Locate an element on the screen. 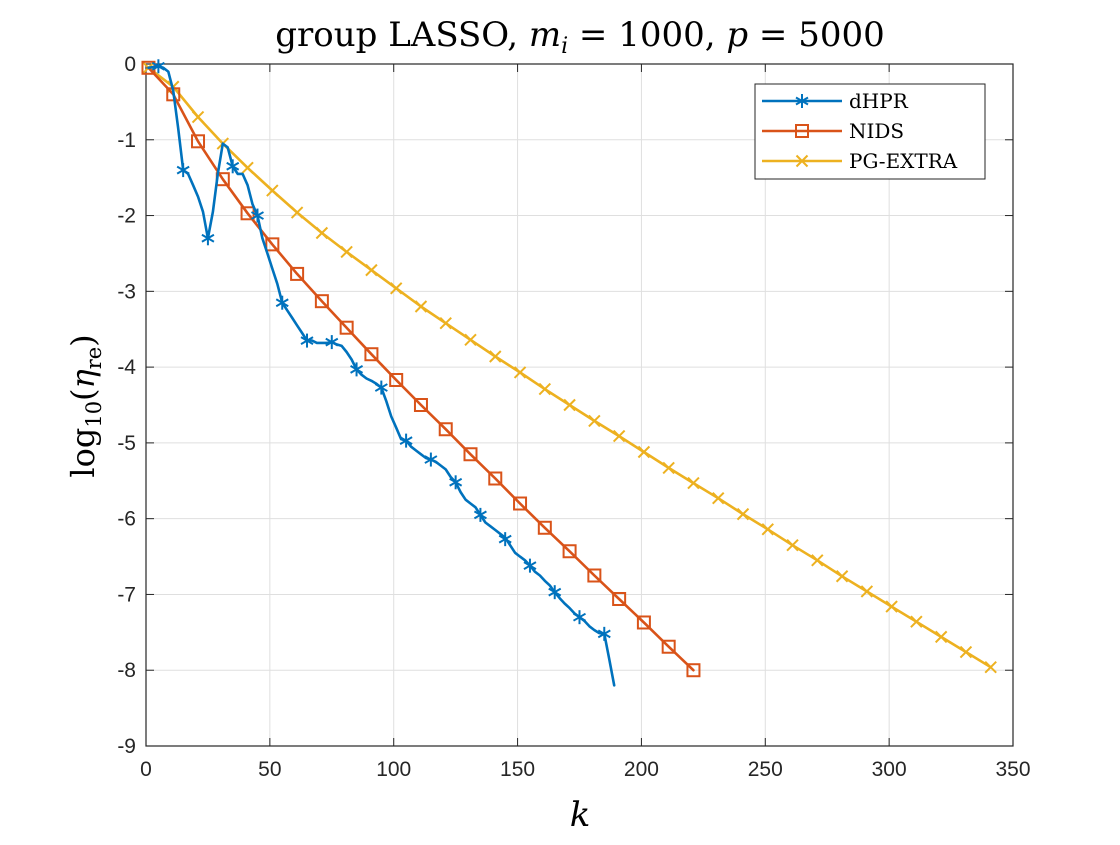 Image resolution: width=1120 pixels, height=845 pixels. x-tick-label: 350 is located at coordinates (1012, 769).